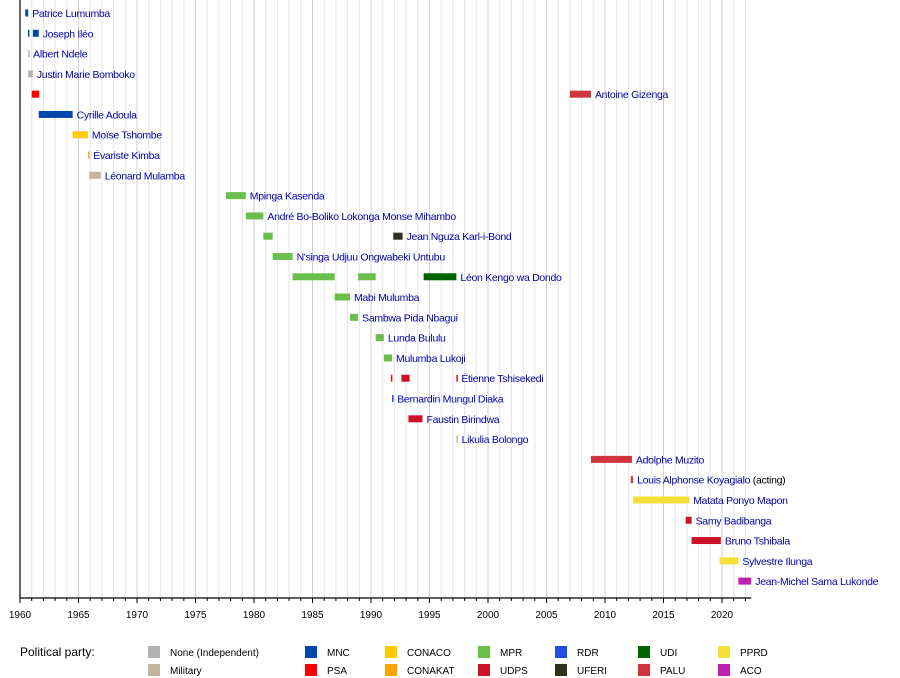 Image resolution: width=900 pixels, height=678 pixels. I want to click on name-text: Matata Ponyo Mapon, so click(740, 501).